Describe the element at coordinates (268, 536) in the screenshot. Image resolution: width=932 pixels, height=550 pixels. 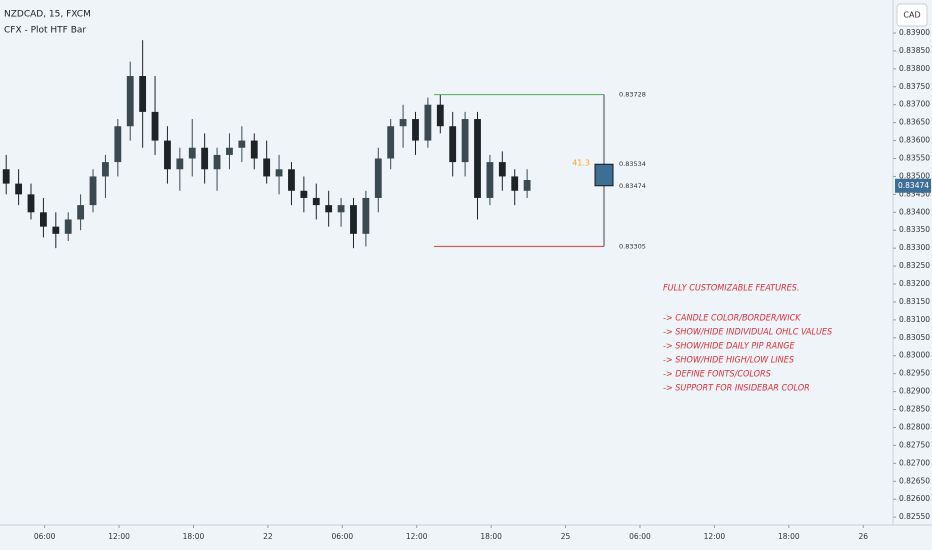
I see `x-tick-label: 22` at that location.